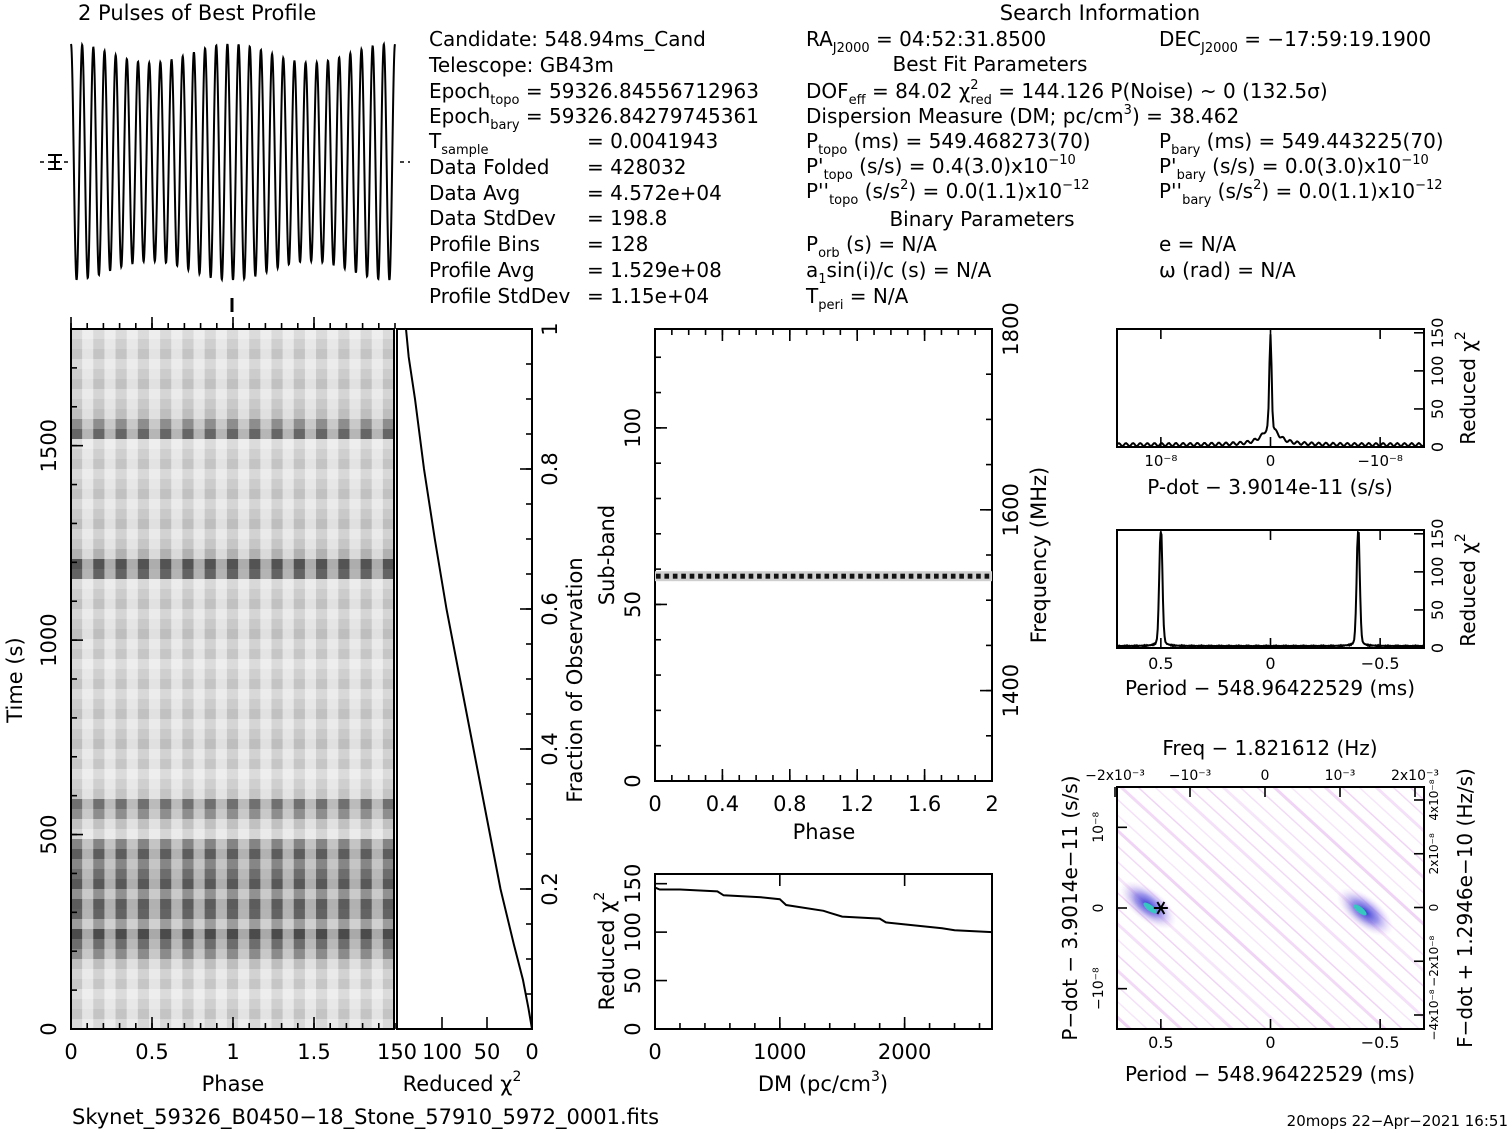 Image resolution: width=1512 pixels, height=1133 pixels. What do you see at coordinates (550, 888) in the screenshot?
I see `chi2-fraction-ytick-label: 0.2` at bounding box center [550, 888].